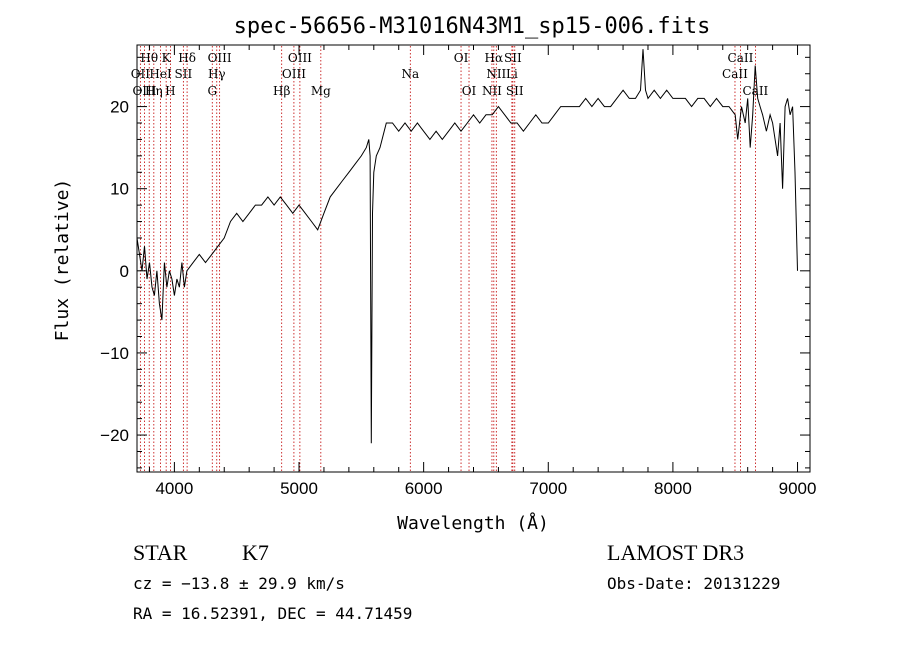 This screenshot has height=649, width=900. Describe the element at coordinates (167, 58) in the screenshot. I see `spectral-line-label: K` at that location.